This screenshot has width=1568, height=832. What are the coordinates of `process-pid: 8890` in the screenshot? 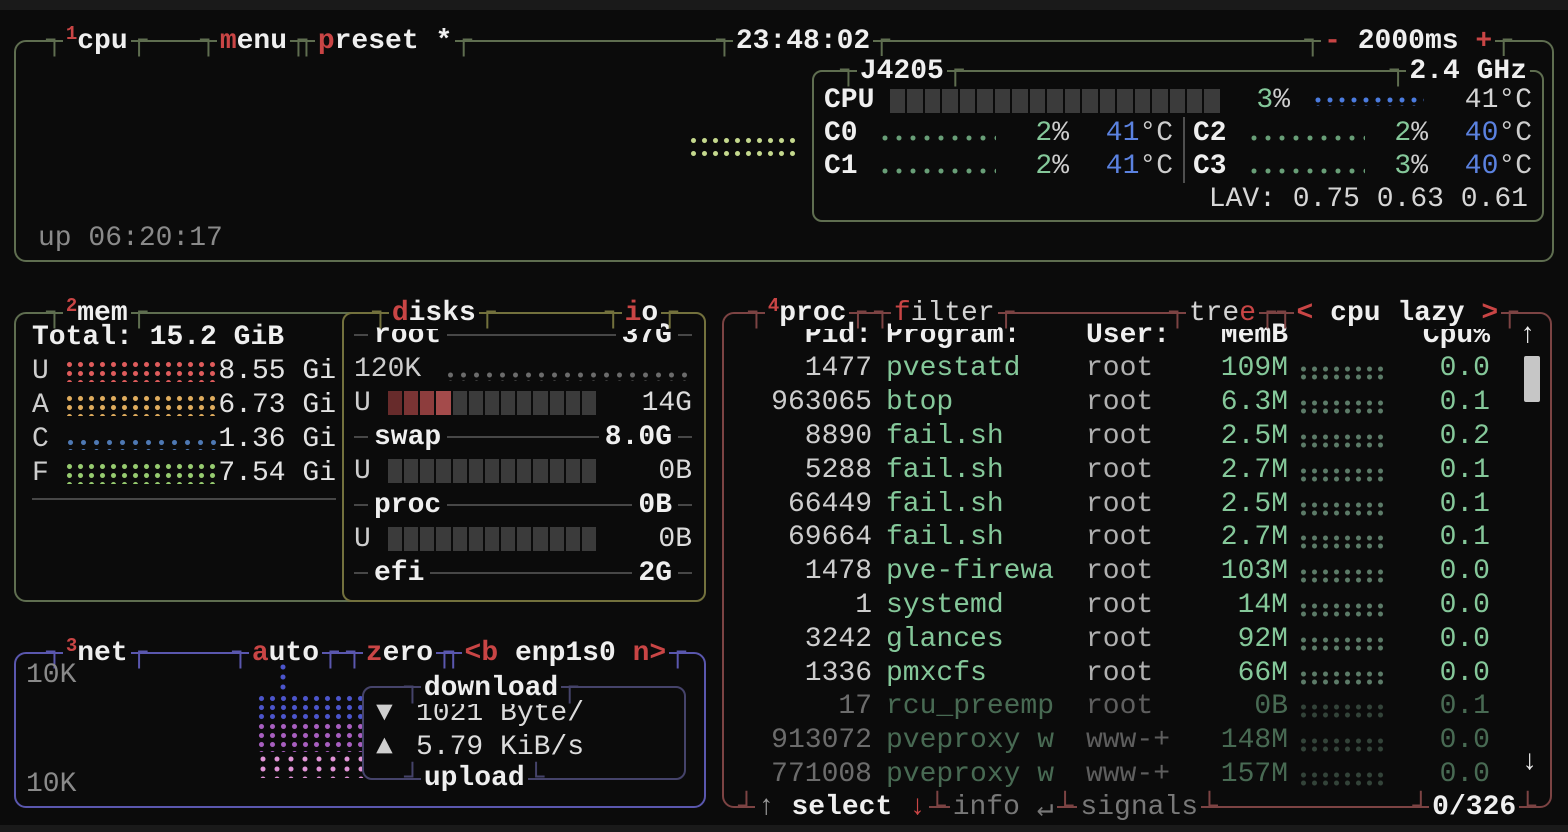 It's located at (838, 436).